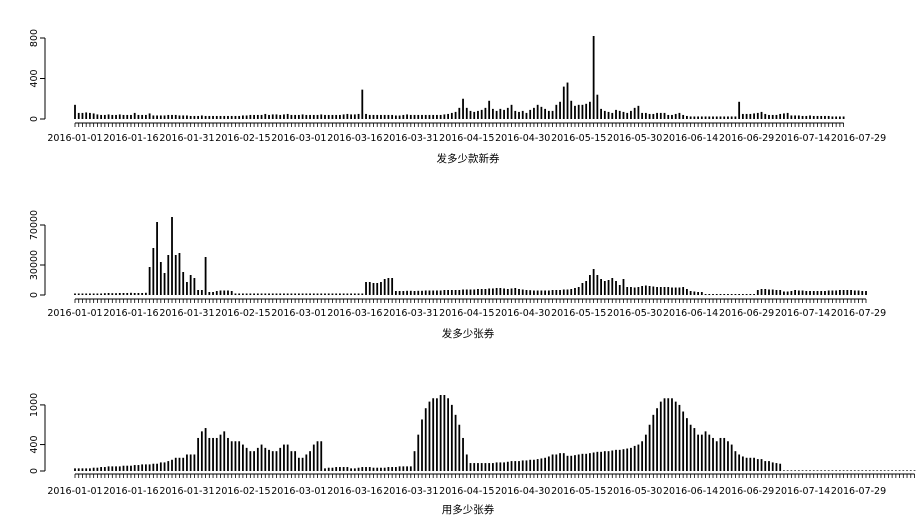 The height and width of the screenshot is (529, 918). What do you see at coordinates (34, 405) in the screenshot?
I see `y-tick-label-2: 1000` at bounding box center [34, 405].